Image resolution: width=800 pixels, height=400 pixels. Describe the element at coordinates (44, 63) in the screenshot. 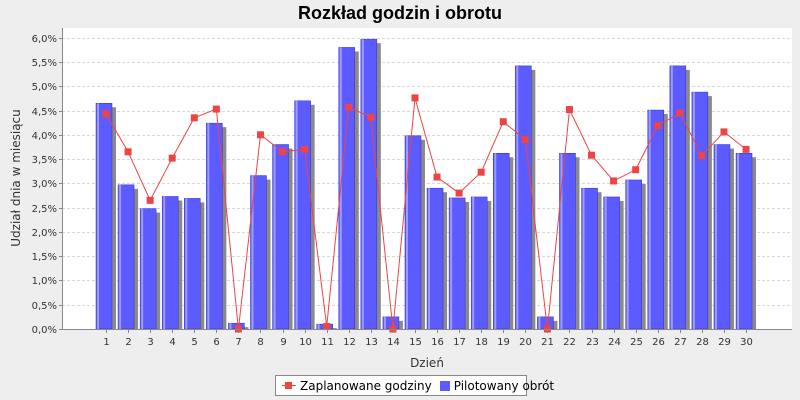

I see `y-tick-label: 5,5%` at that location.